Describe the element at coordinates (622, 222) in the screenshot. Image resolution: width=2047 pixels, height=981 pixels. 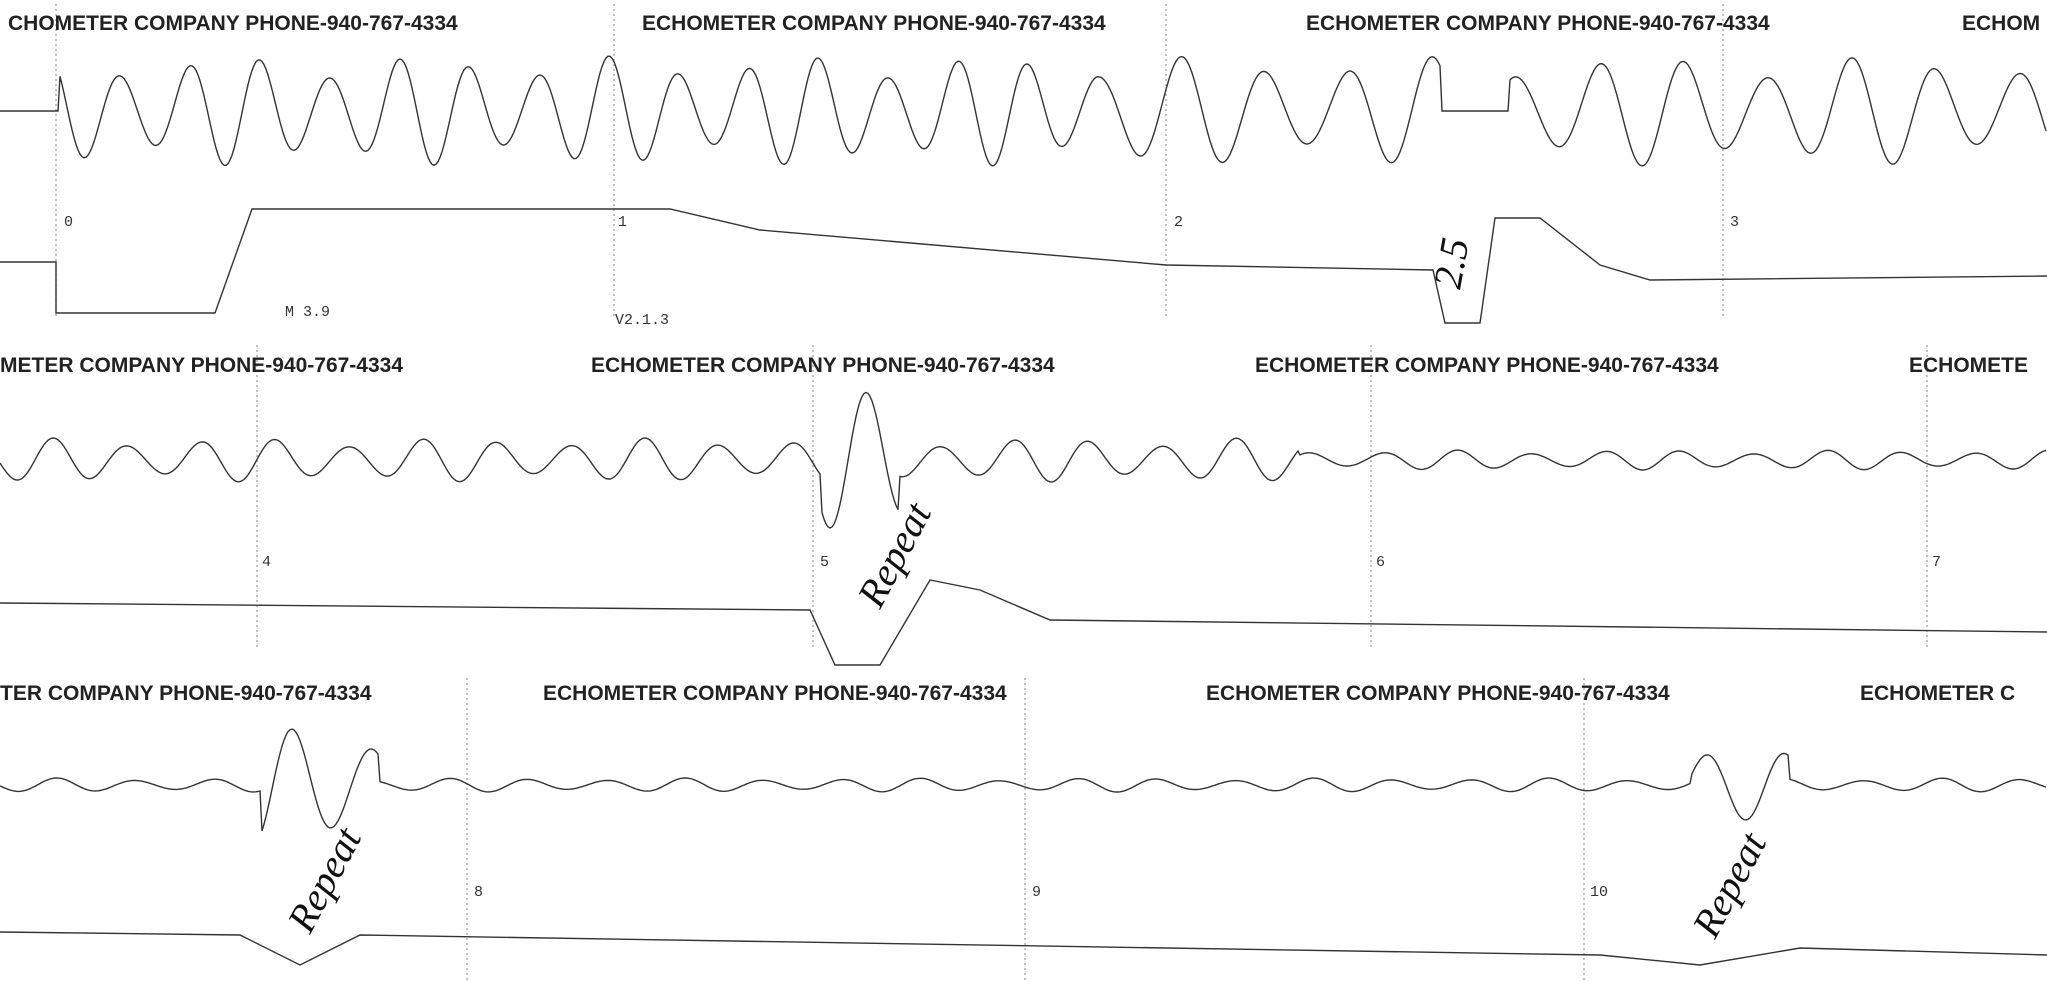
I see `time-marker: 1` at that location.